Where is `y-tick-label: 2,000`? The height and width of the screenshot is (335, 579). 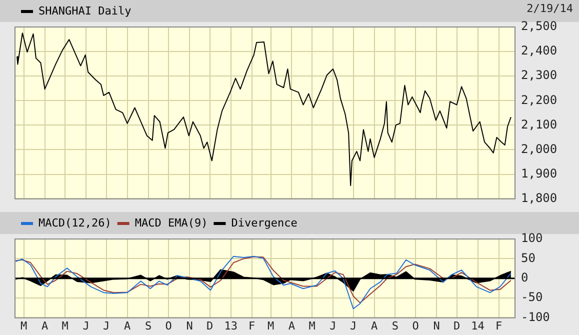
y-tick-label: 2,000 is located at coordinates (539, 149).